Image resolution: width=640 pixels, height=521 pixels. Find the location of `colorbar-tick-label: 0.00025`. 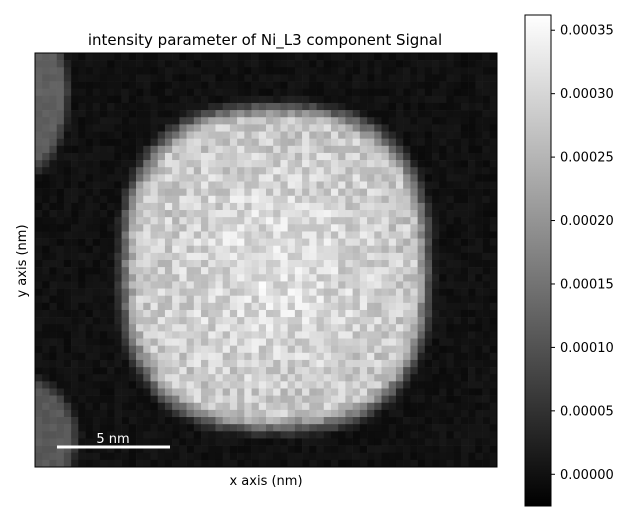

colorbar-tick-label: 0.00025 is located at coordinates (587, 158).